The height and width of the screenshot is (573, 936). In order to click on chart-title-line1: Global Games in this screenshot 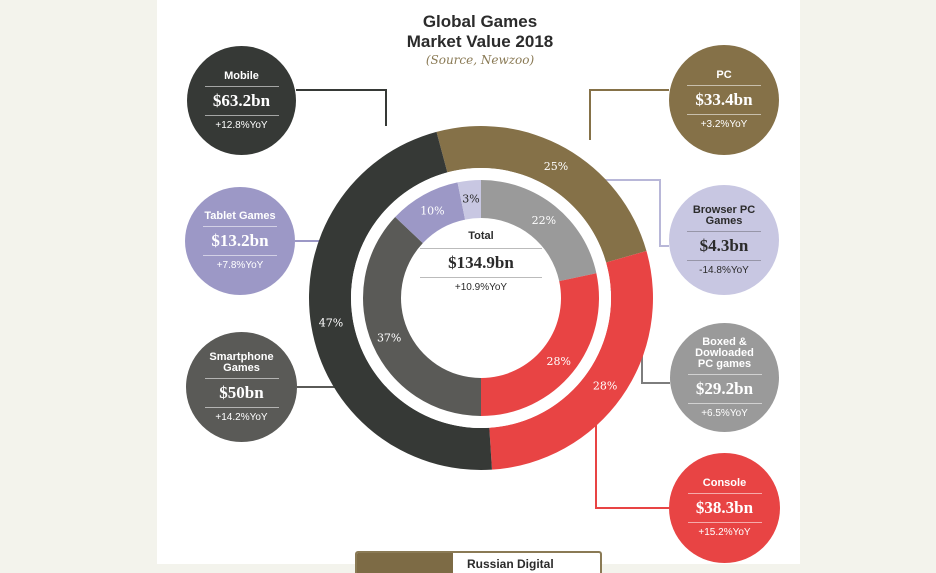, I will do `click(480, 21)`.